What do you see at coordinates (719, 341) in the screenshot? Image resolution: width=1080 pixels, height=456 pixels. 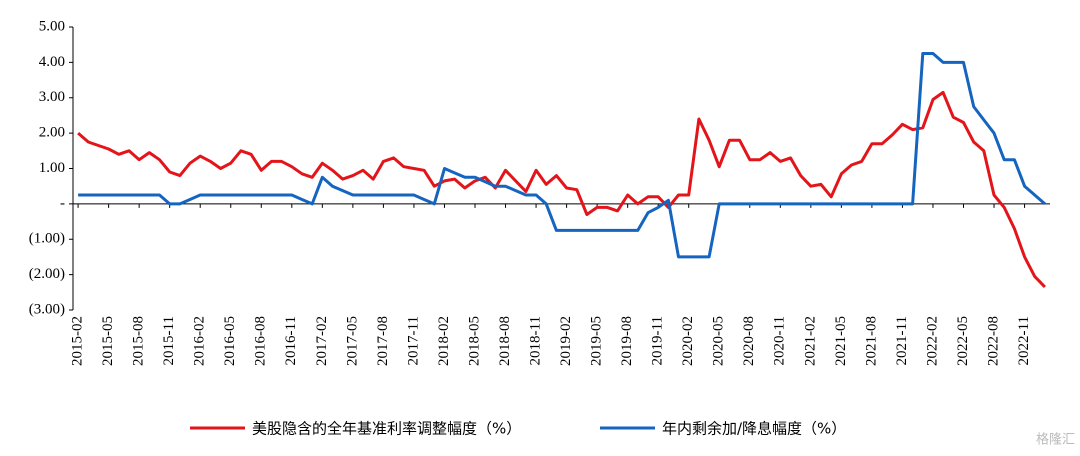 I see `x-tick-label: 2020-05` at bounding box center [719, 341].